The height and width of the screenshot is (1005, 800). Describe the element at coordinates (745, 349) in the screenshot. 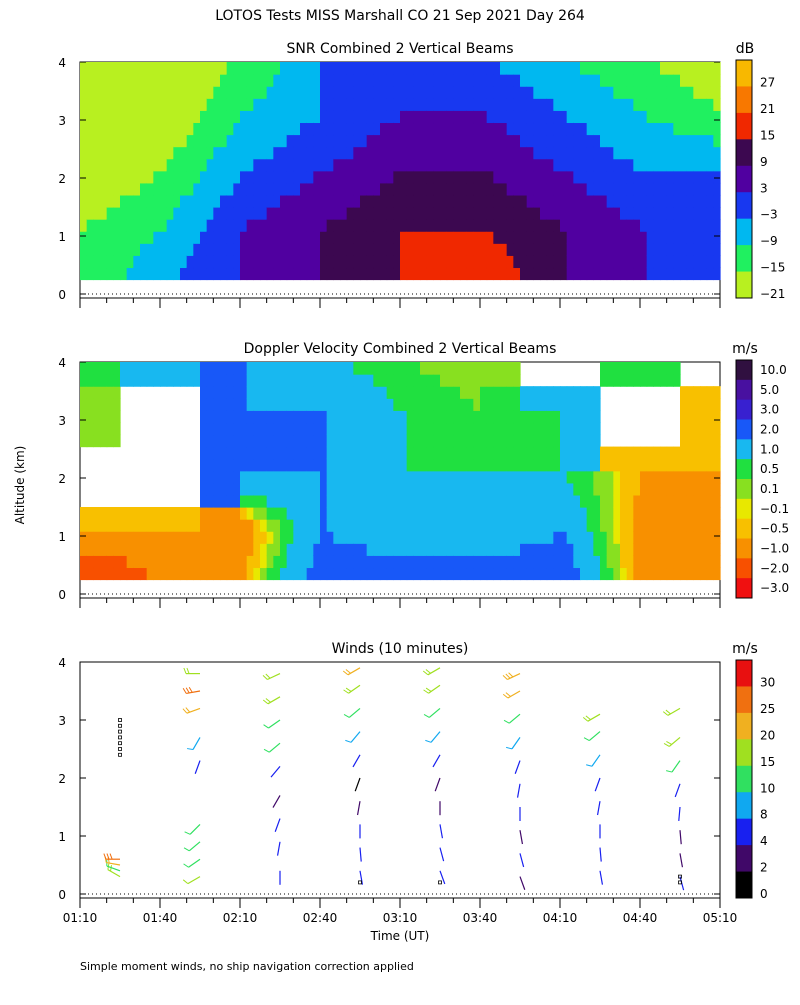

I see `panel-velocity-units: m/s` at that location.